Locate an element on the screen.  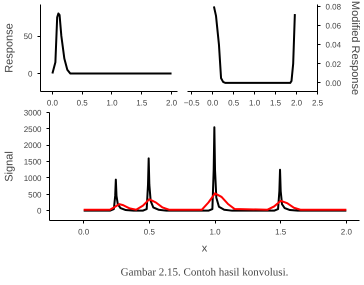
x-axis-title: x is located at coordinates (205, 248).